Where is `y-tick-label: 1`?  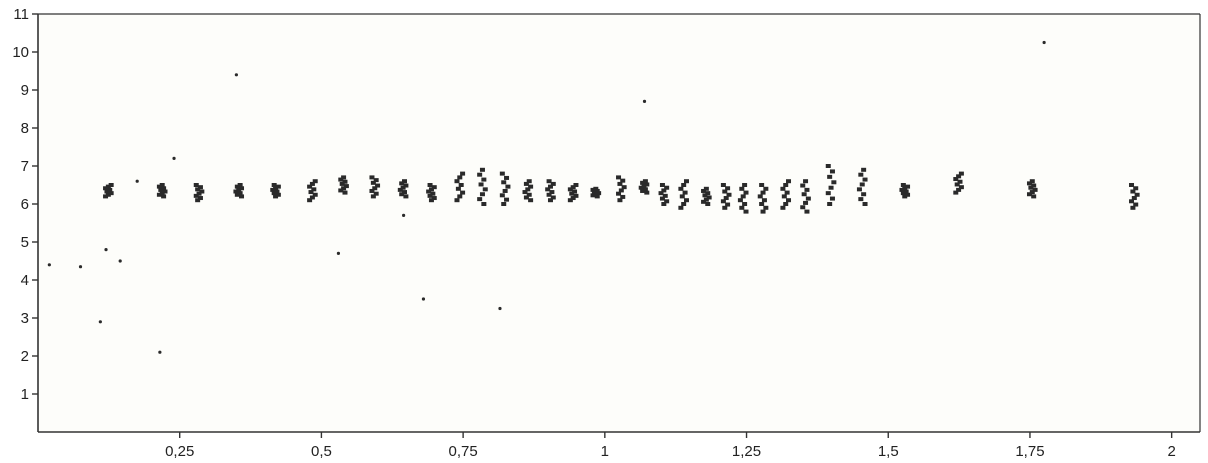
y-tick-label: 1 is located at coordinates (25, 394).